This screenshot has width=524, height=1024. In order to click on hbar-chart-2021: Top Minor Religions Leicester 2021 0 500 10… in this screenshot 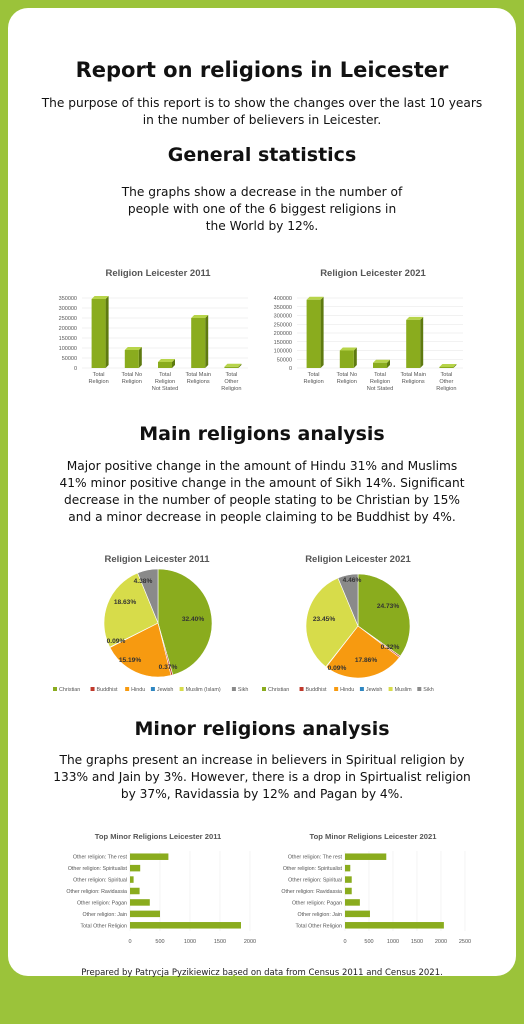, I will do `click(376, 888)`.